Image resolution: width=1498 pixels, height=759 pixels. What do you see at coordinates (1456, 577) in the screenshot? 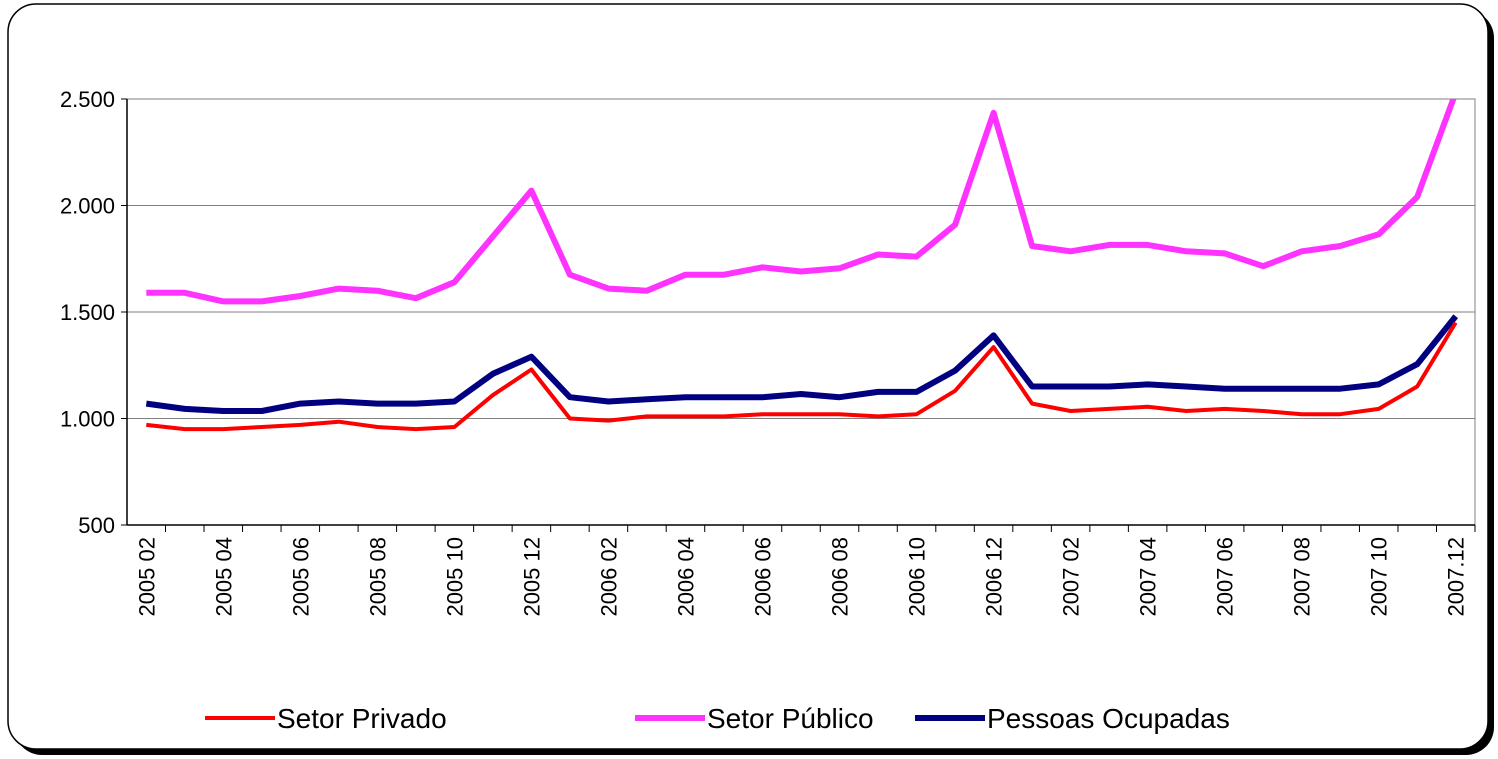
I see `x-tick-label: 2007.12` at bounding box center [1456, 577].